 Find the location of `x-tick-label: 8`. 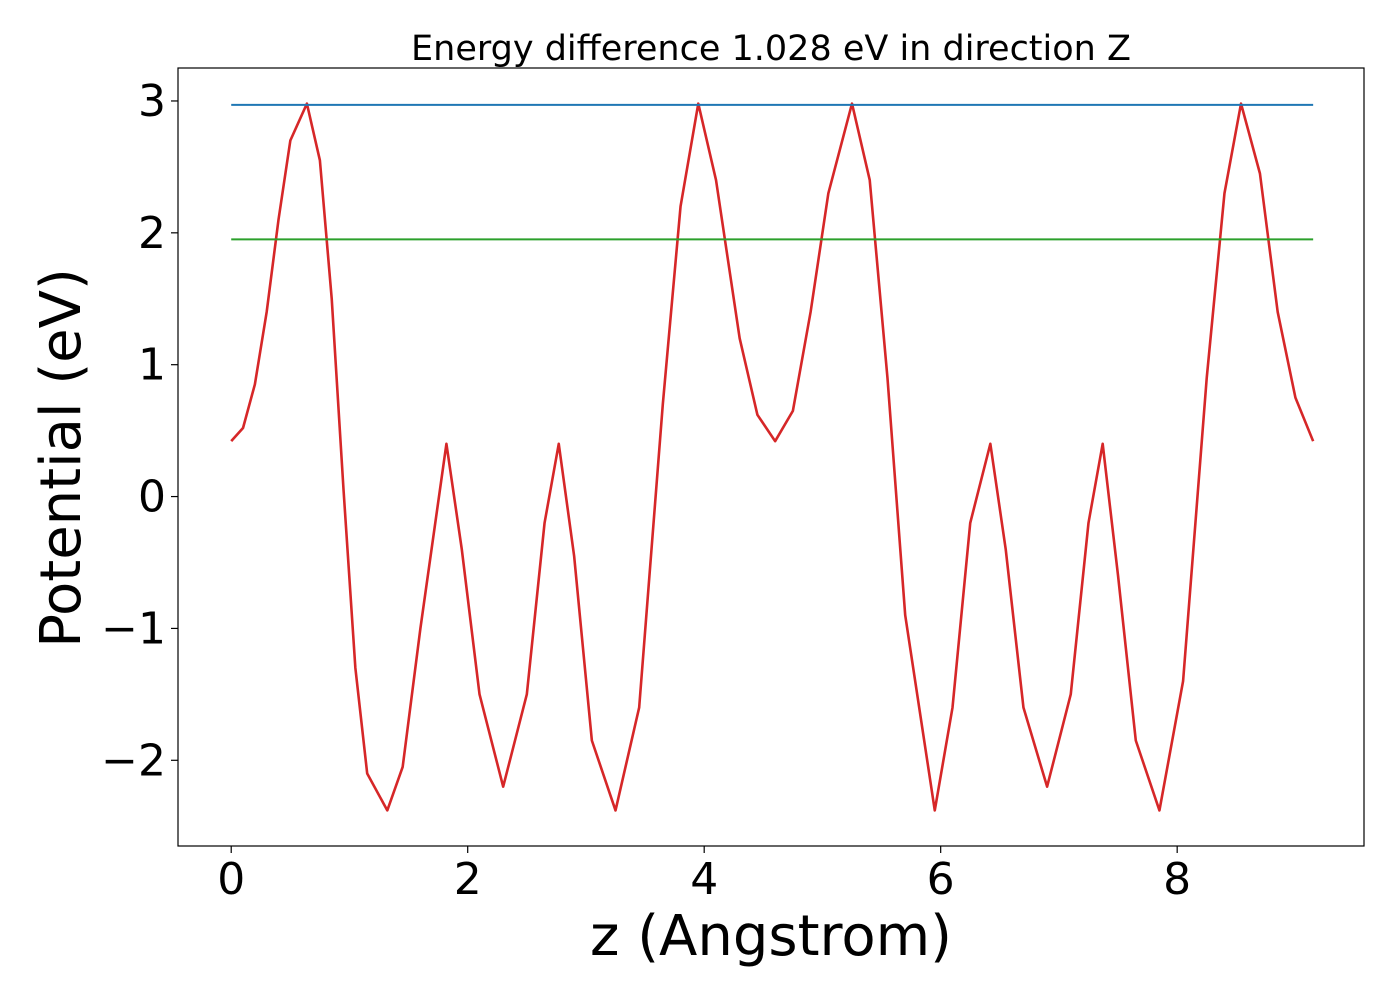

x-tick-label: 8 is located at coordinates (1177, 879).